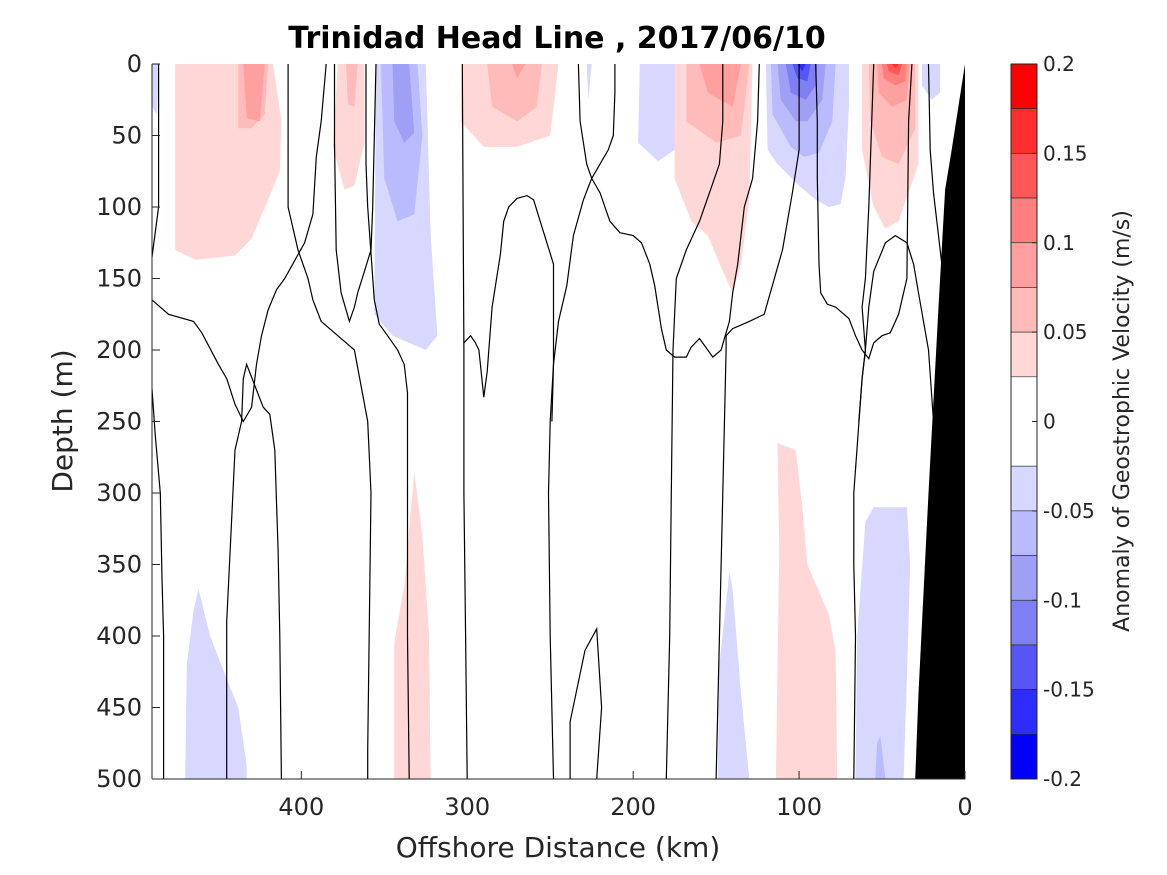  I want to click on y-axis: 0 50 100 150 200 250 300 350 400 450 500, so click(128, 421).